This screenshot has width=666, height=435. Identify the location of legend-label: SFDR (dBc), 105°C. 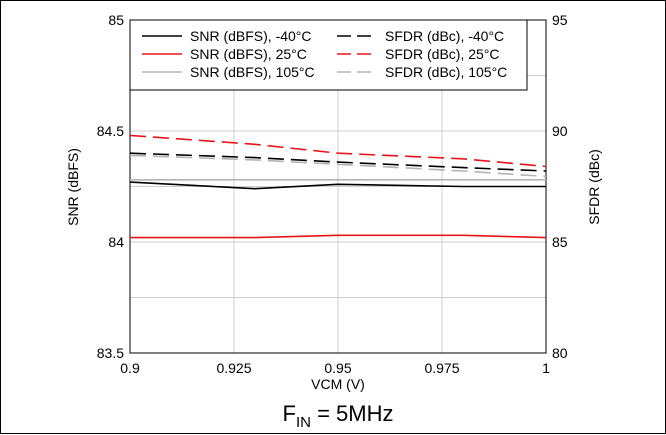
(446, 72).